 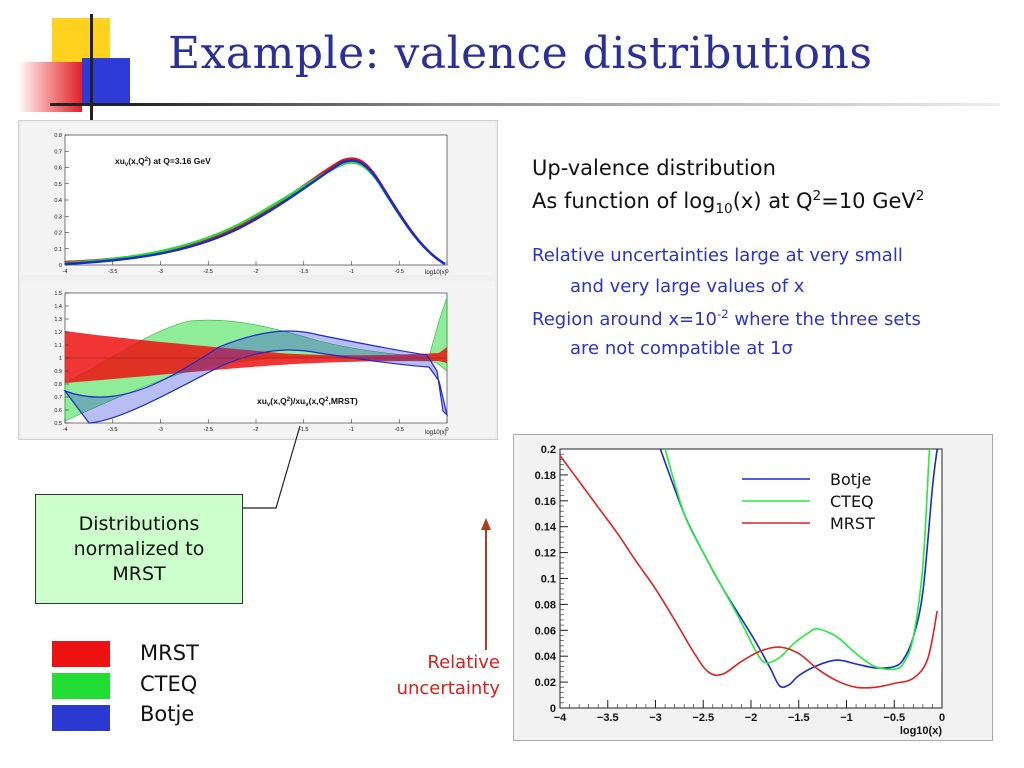 What do you see at coordinates (942, 718) in the screenshot?
I see `chart-xtick-label: 0` at bounding box center [942, 718].